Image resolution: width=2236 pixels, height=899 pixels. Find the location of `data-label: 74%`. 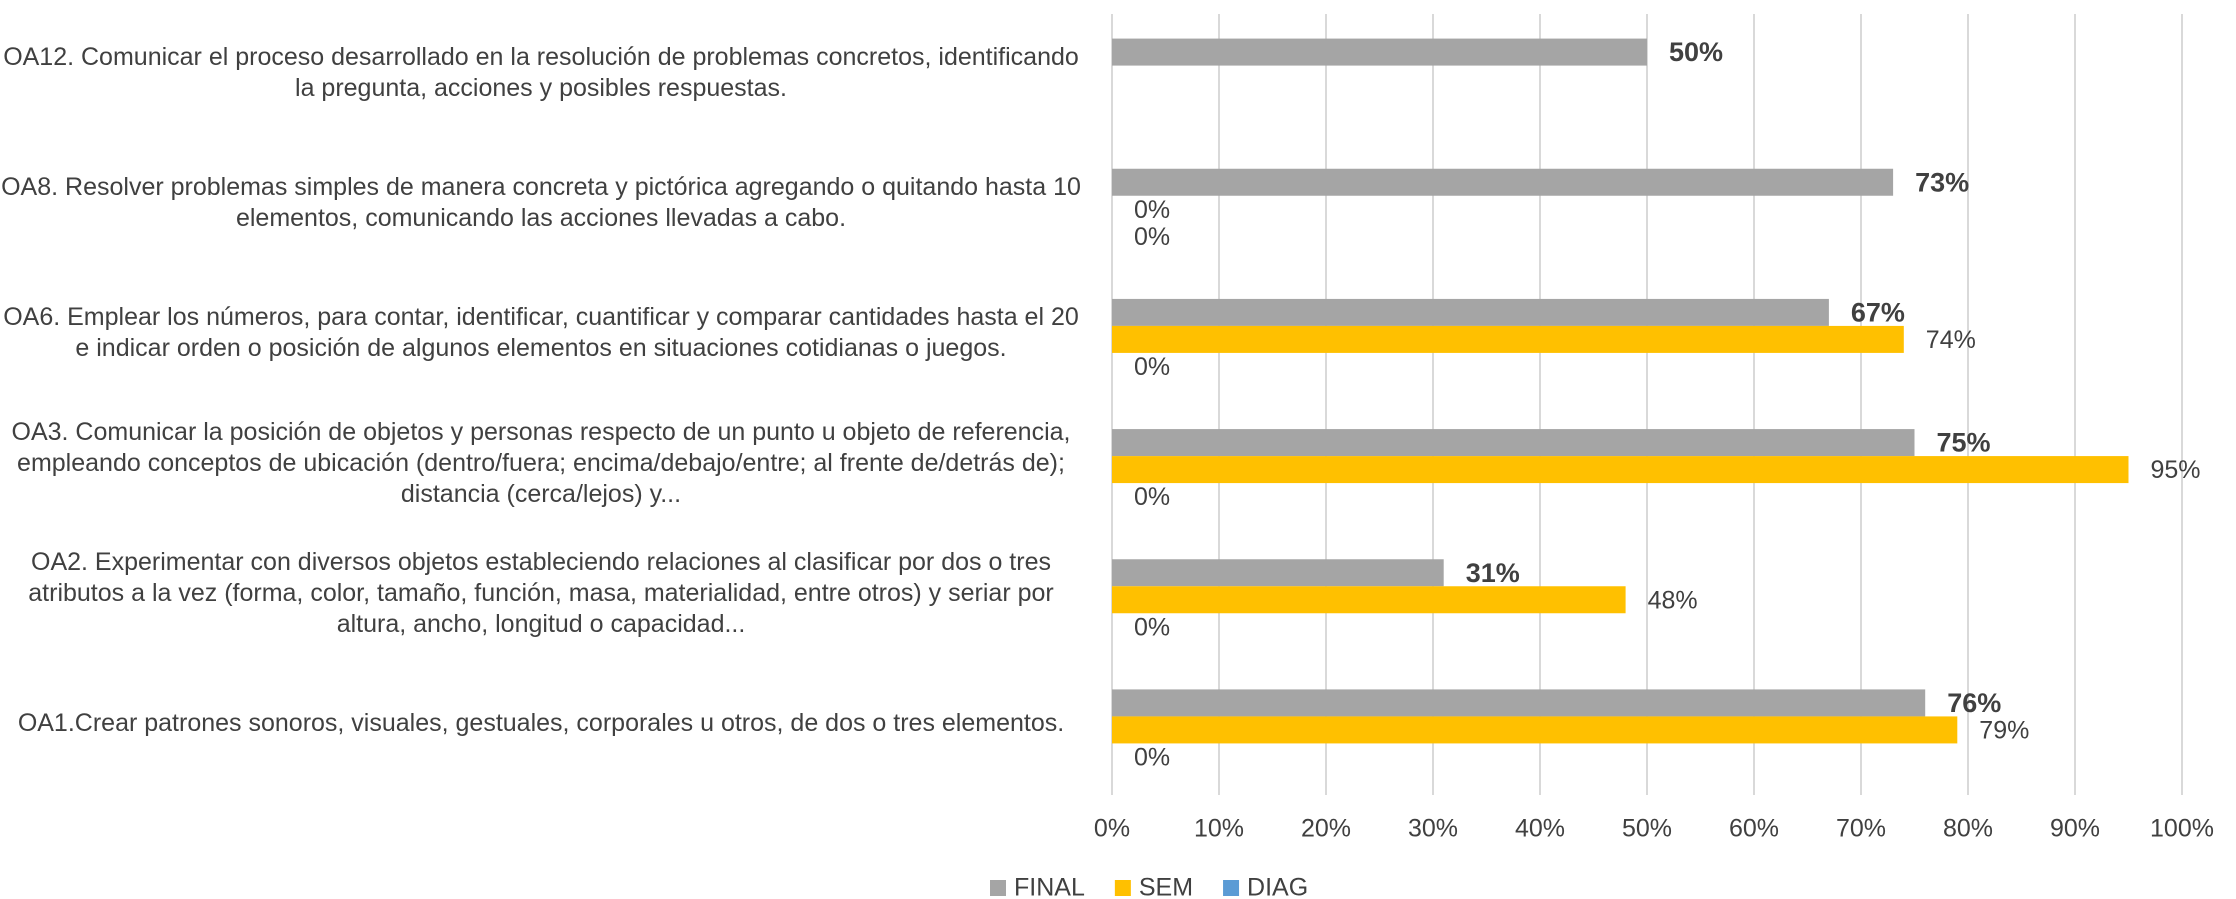

data-label: 74% is located at coordinates (1951, 340).